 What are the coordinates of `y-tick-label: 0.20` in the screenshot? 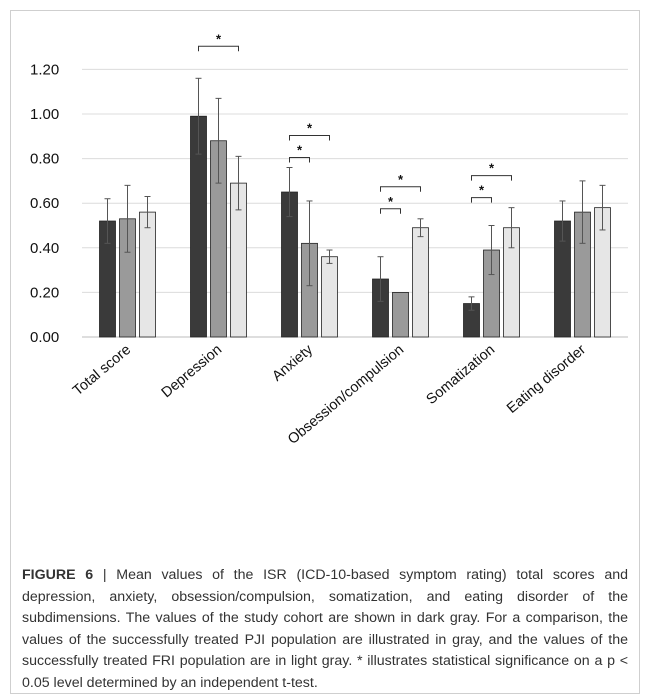 It's located at (44, 292).